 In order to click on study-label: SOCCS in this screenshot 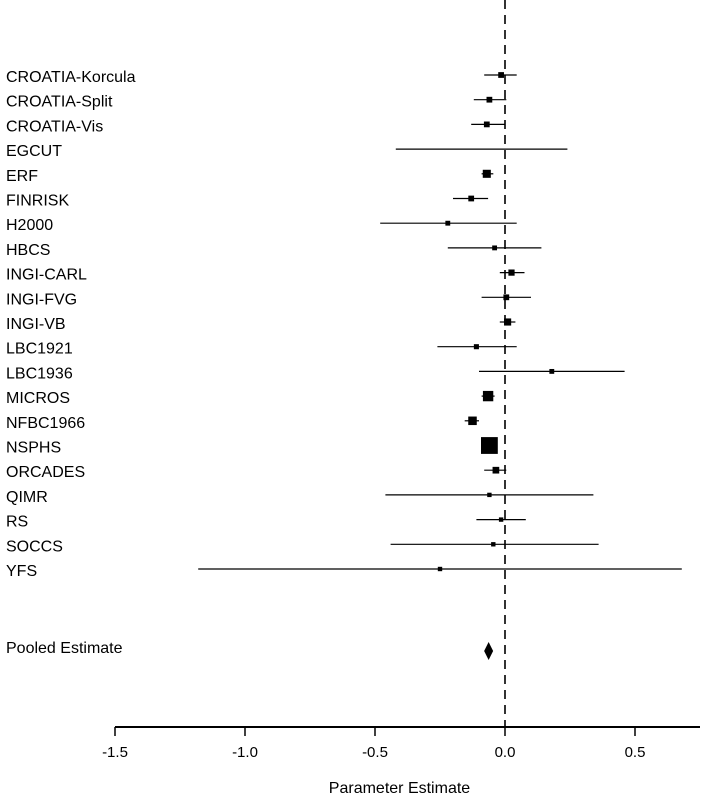, I will do `click(34, 546)`.